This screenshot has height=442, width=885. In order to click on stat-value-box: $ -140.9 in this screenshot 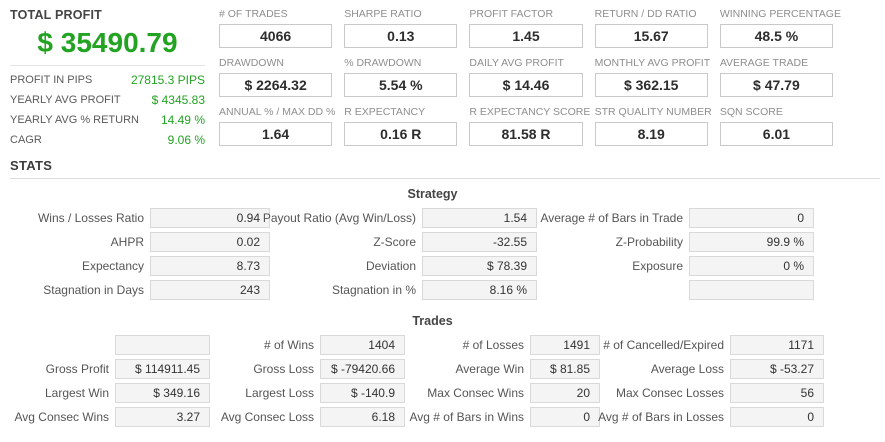, I will do `click(362, 393)`.